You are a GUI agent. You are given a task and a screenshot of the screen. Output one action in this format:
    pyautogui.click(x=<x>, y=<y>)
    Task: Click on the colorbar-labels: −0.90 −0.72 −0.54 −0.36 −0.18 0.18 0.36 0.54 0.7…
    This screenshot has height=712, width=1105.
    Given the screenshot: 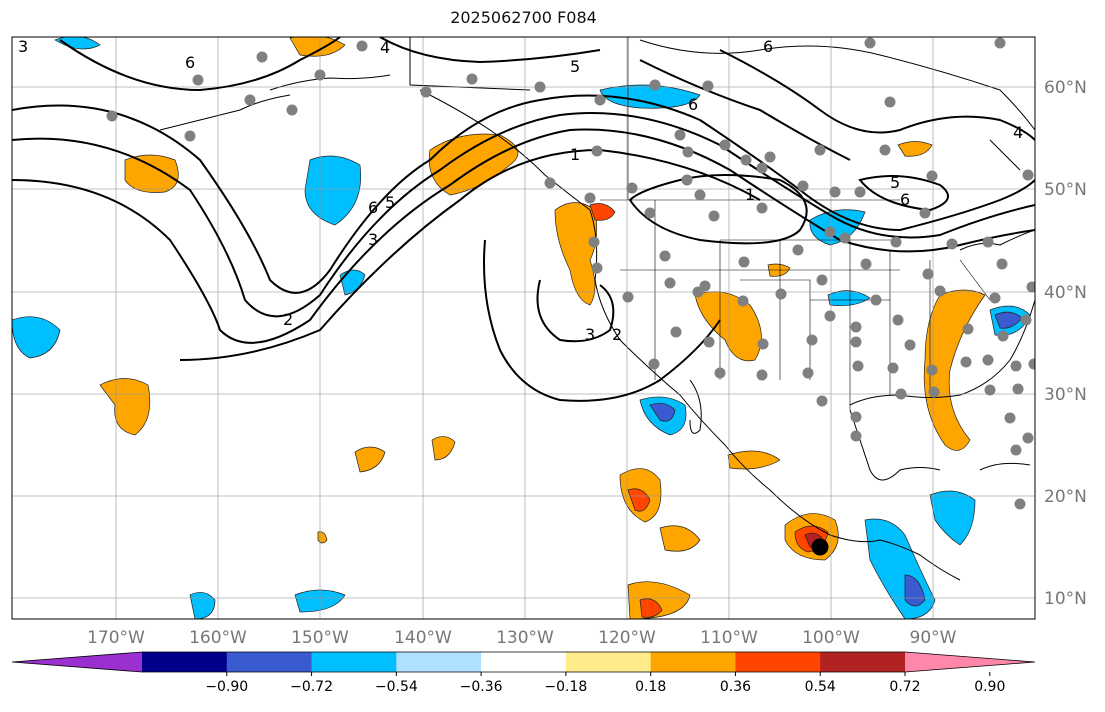 What is the action you would take?
    pyautogui.click(x=605, y=683)
    